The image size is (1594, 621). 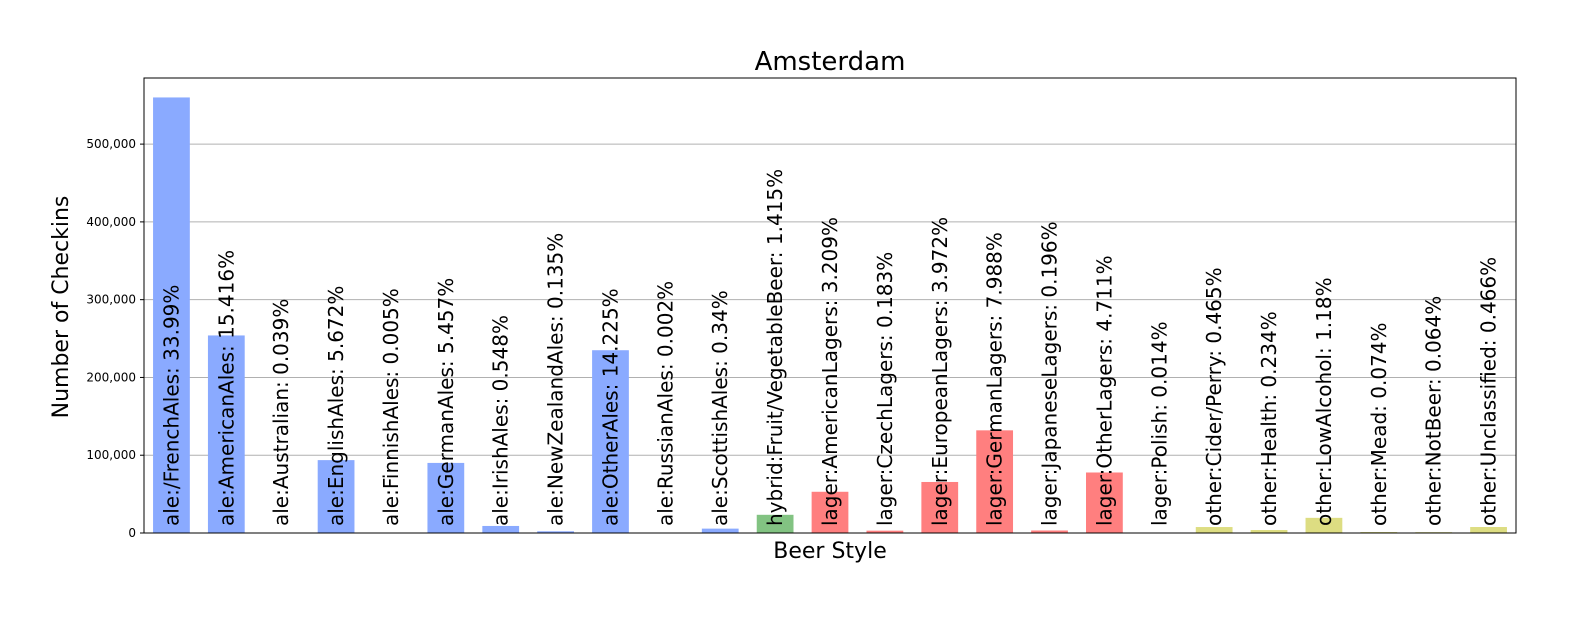 What do you see at coordinates (1434, 411) in the screenshot?
I see `bar-data-label: other:NotBeer: 0.064%` at bounding box center [1434, 411].